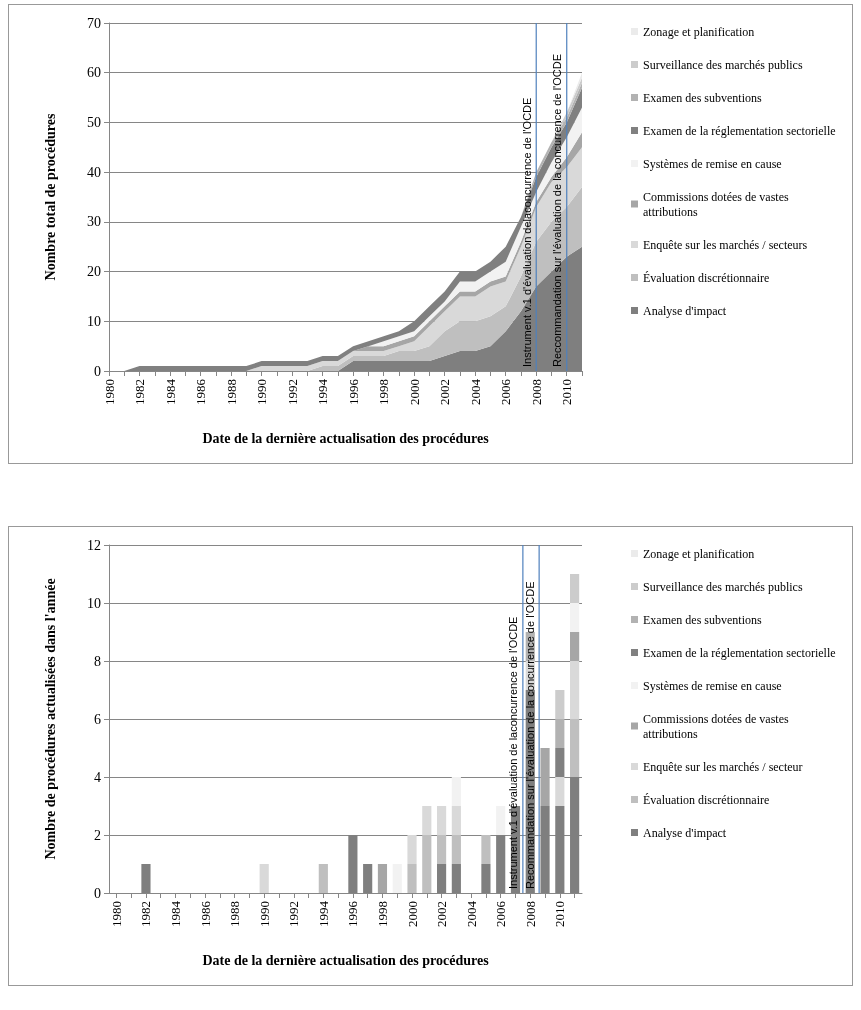  Describe the element at coordinates (513, 752) in the screenshot. I see `ref-line-label: Instrument v.1 d'évaluation de laconcurrence de l'OCDE` at that location.